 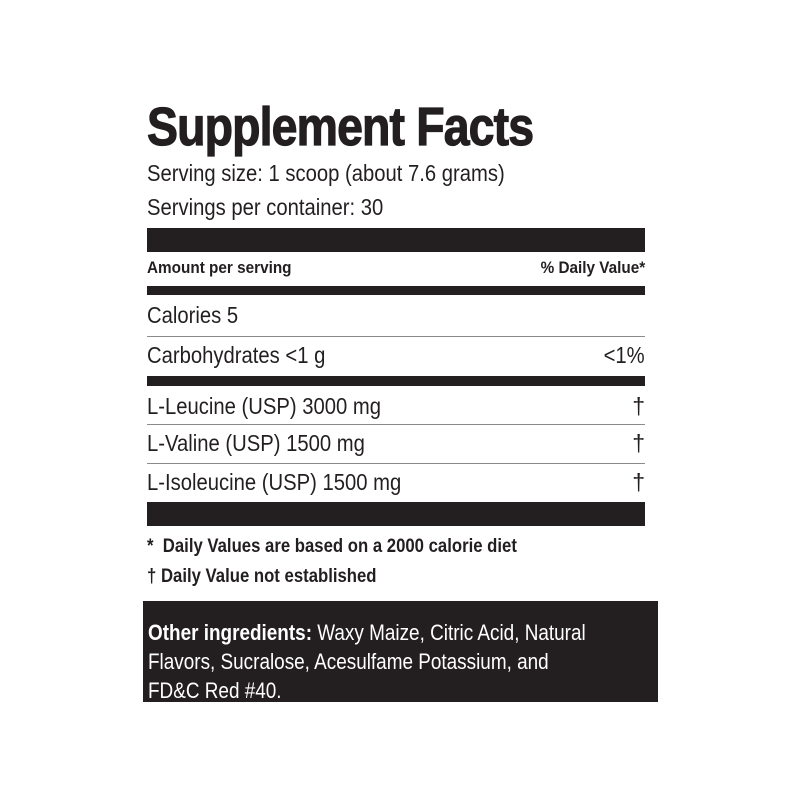 I want to click on table-row: Calories 5, so click(x=193, y=315).